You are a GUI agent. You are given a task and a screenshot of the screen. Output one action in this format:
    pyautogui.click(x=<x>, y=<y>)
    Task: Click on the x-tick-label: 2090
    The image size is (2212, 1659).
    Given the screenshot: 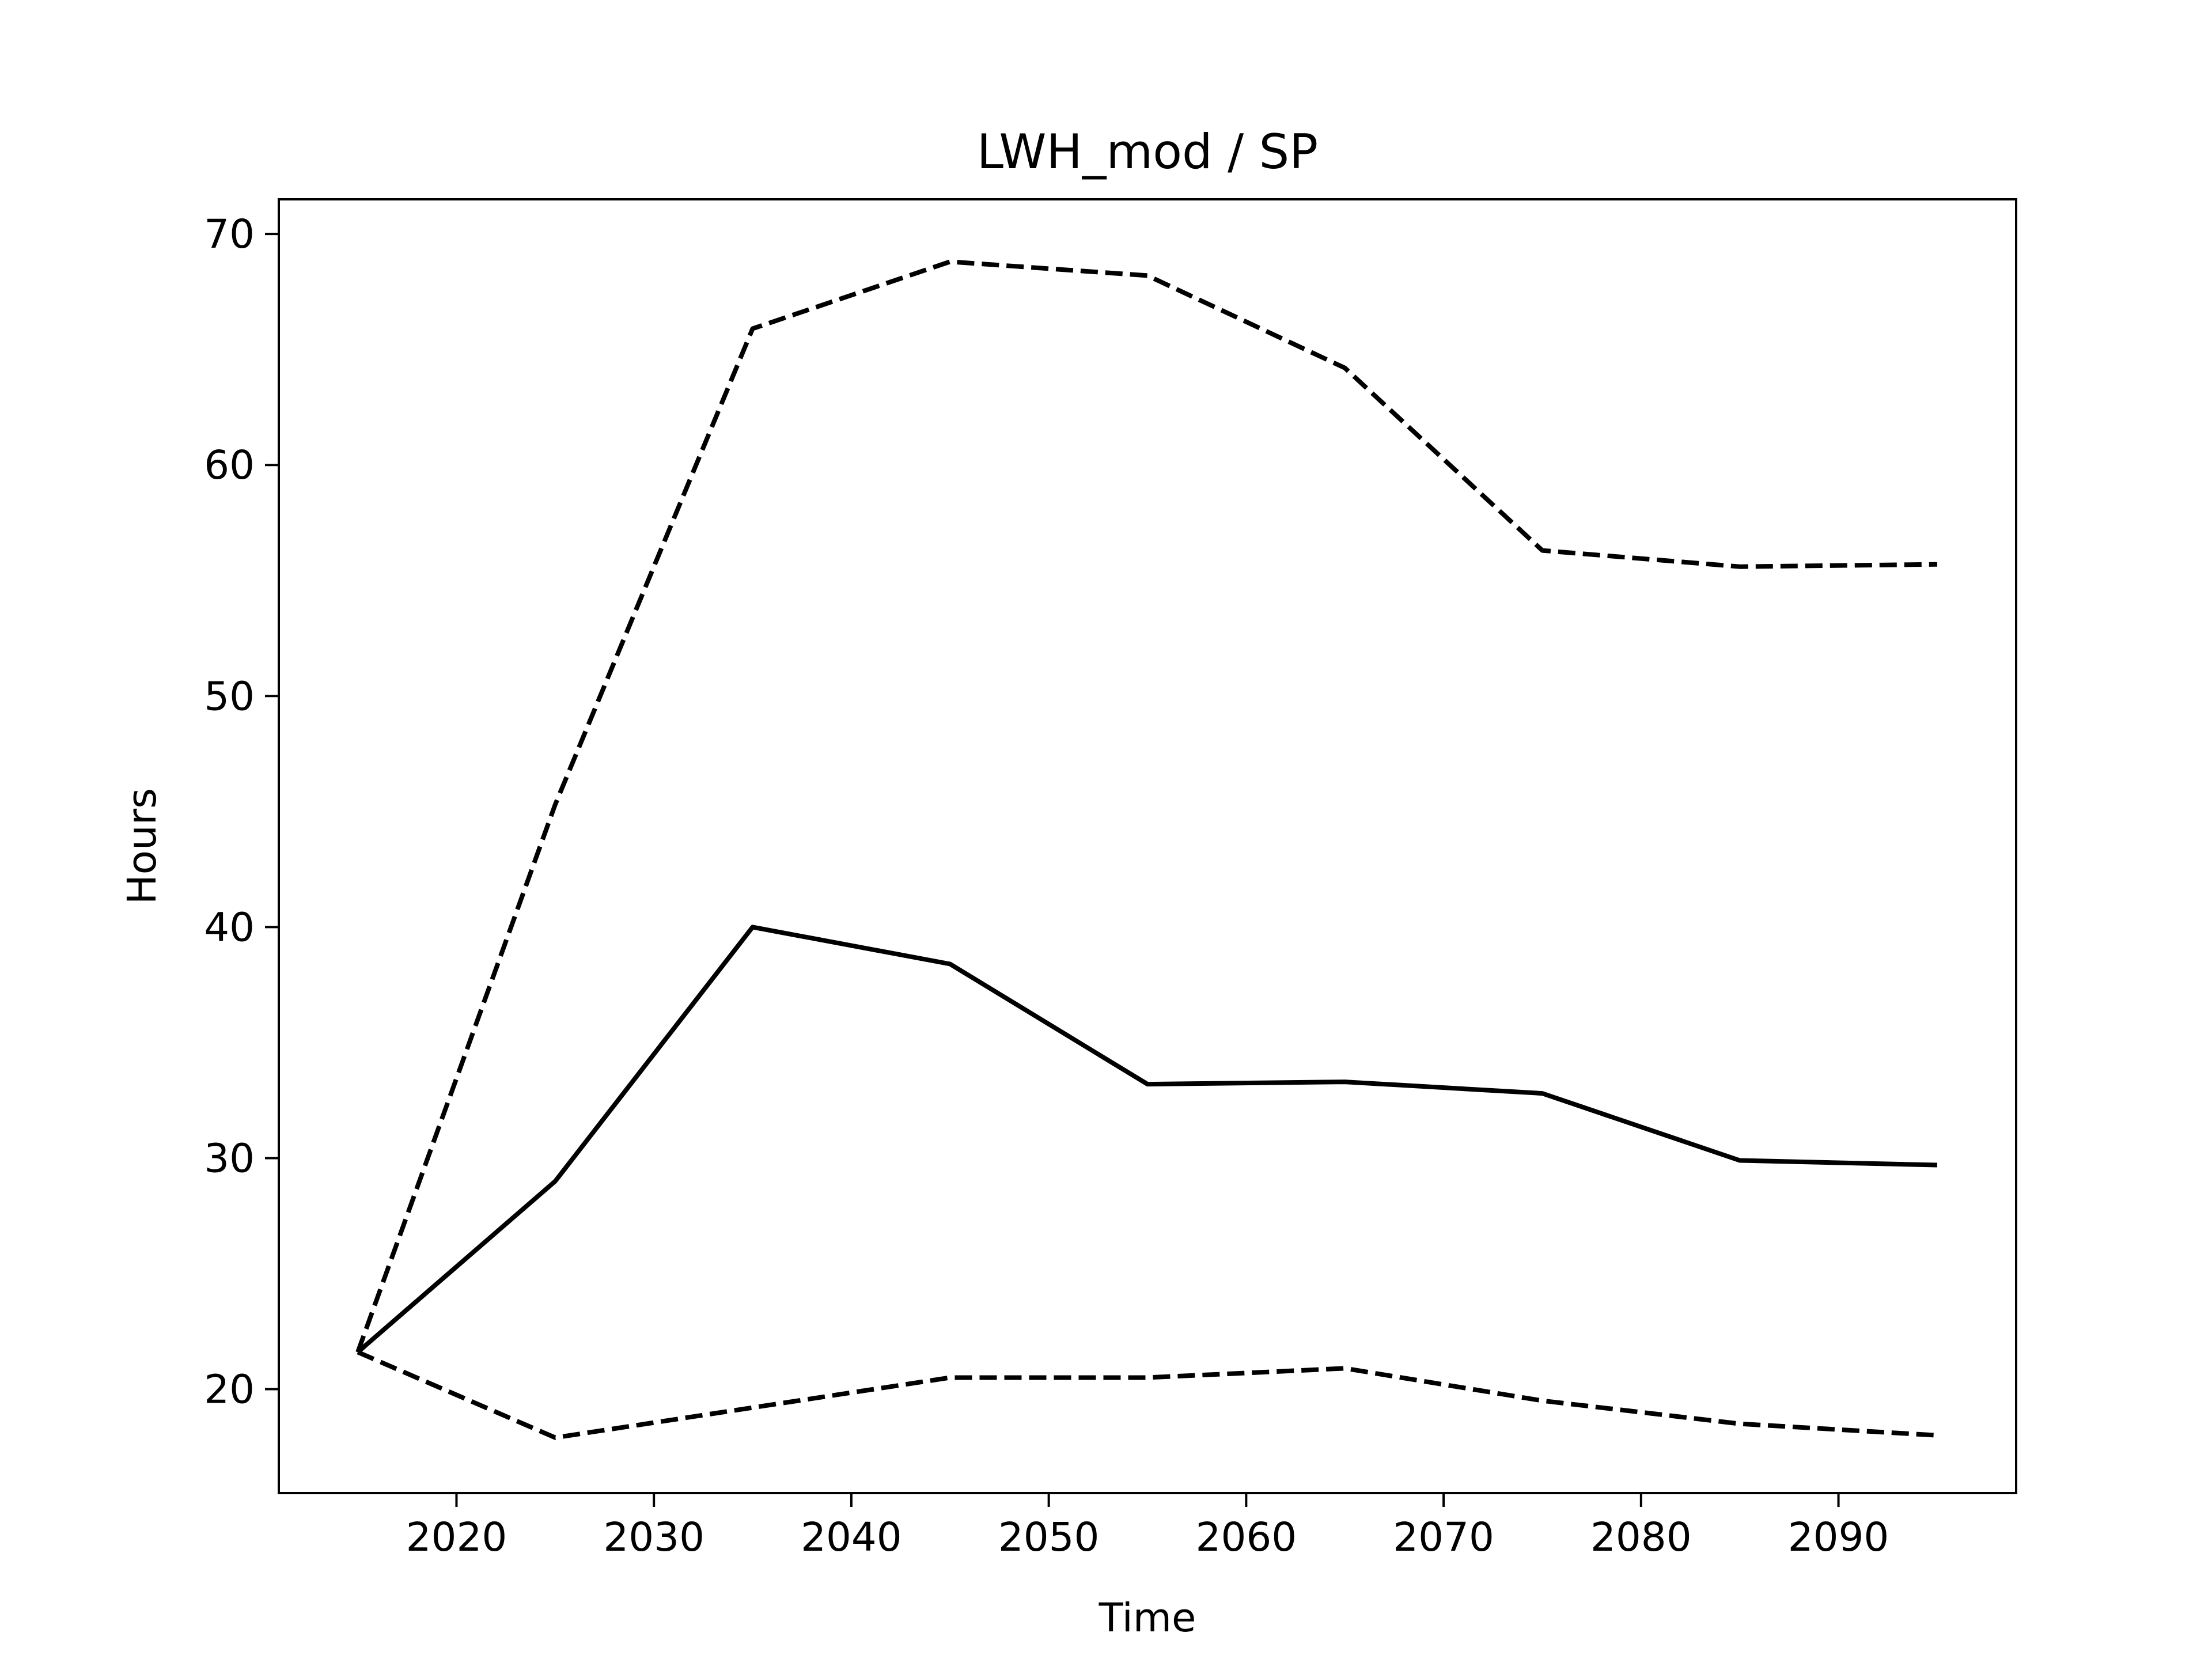 What is the action you would take?
    pyautogui.click(x=1838, y=1537)
    